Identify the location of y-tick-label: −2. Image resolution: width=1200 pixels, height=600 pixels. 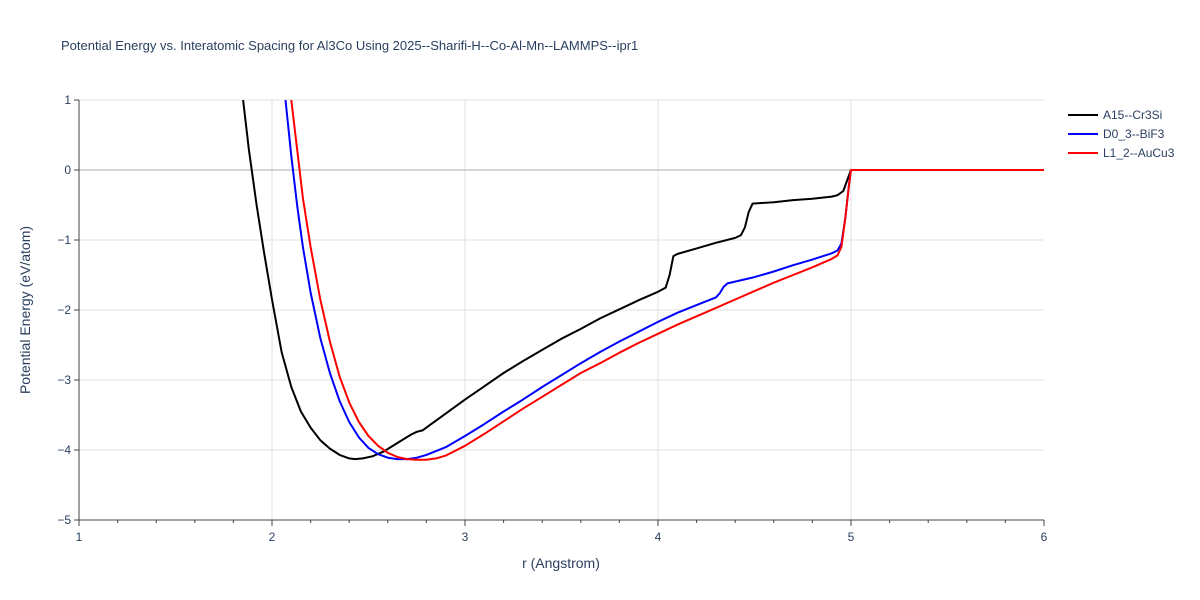
(64, 310).